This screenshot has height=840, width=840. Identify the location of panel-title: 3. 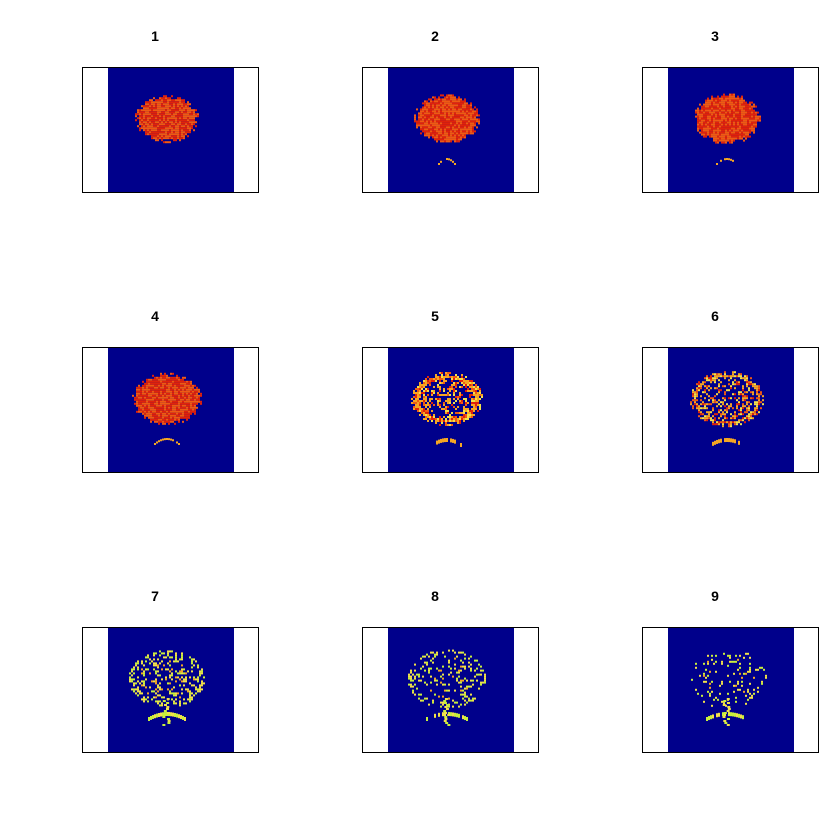
(715, 36).